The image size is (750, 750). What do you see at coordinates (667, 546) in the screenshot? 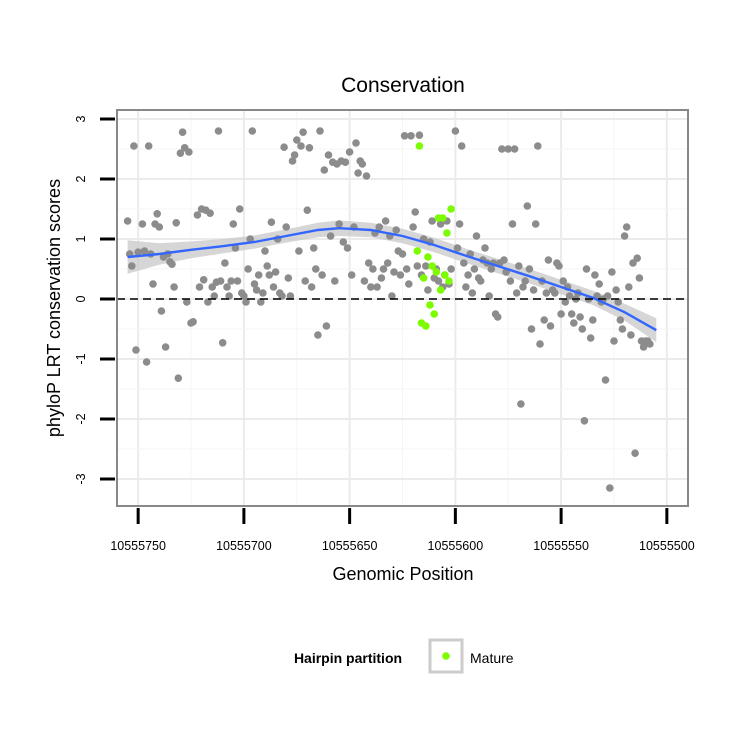
I see `x-tick-label: 10555500` at bounding box center [667, 546].